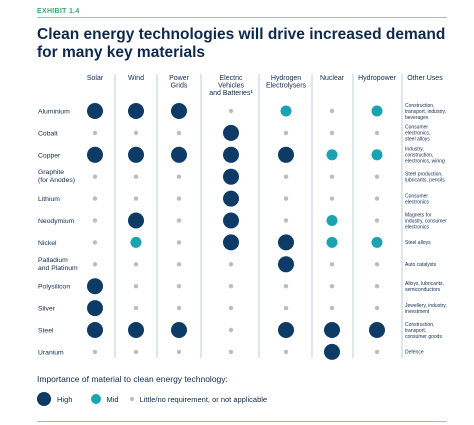 The width and height of the screenshot is (474, 425). What do you see at coordinates (58, 11) in the screenshot?
I see `exhibit-label: EXHIBIT 1.4` at bounding box center [58, 11].